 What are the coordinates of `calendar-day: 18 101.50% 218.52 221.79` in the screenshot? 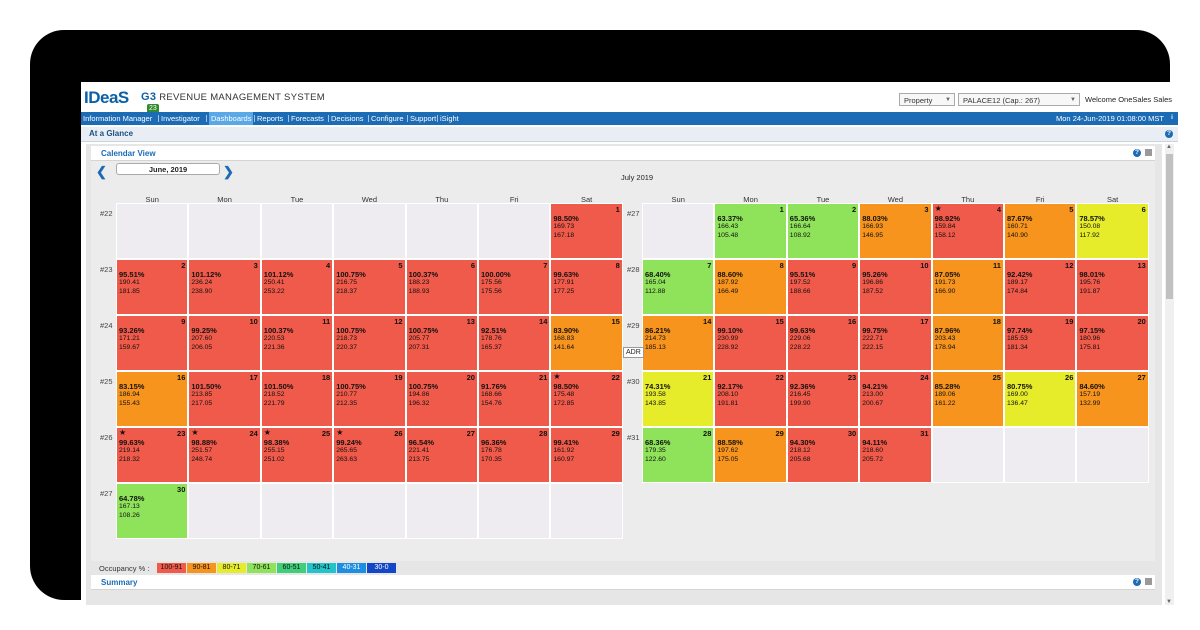 It's located at (297, 399).